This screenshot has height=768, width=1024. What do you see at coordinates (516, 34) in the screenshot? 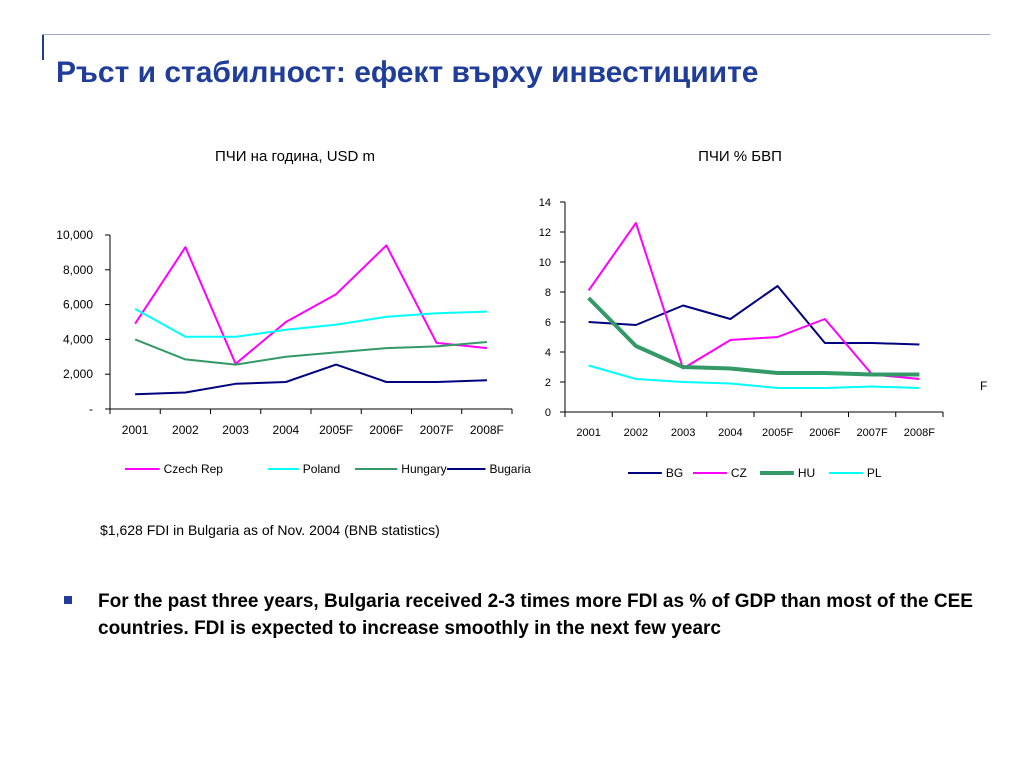
I see `corner-accent-horizontal` at bounding box center [516, 34].